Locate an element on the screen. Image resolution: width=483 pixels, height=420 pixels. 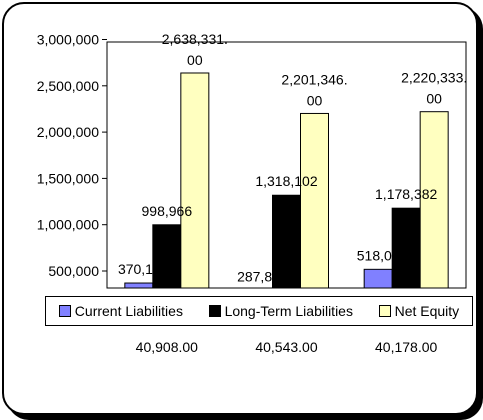
y-tick-label: 2,000,000 is located at coordinates (68, 132).